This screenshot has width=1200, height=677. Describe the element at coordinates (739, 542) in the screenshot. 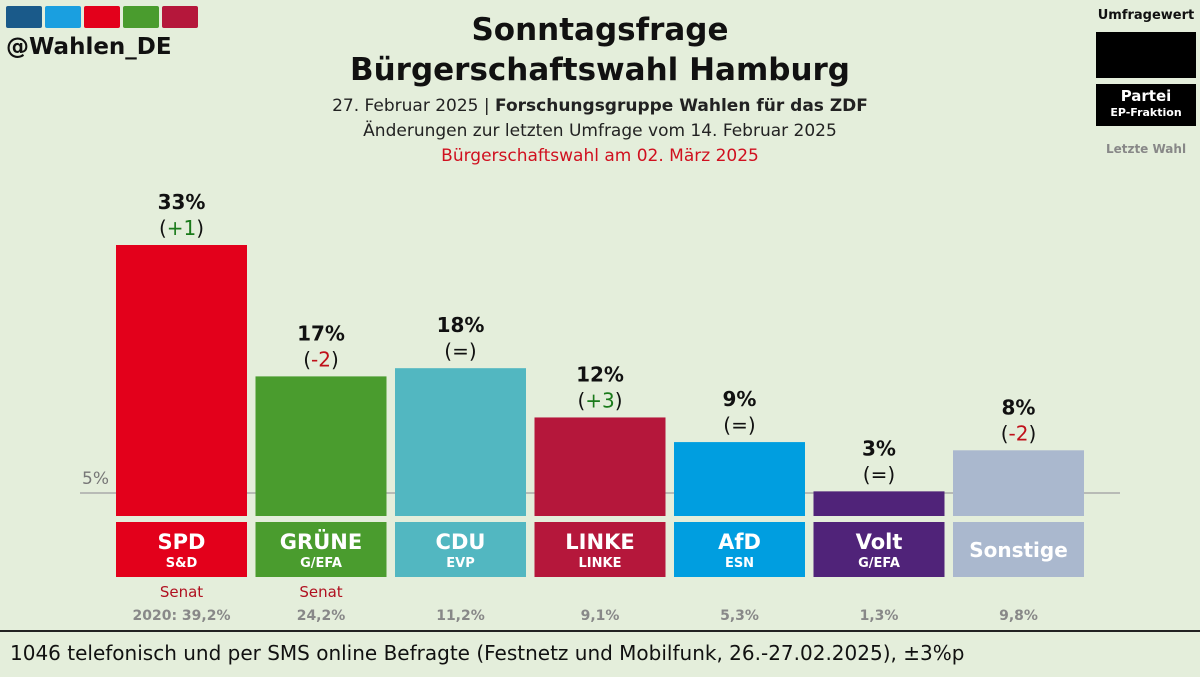

I see `party-label-4: AfD` at that location.